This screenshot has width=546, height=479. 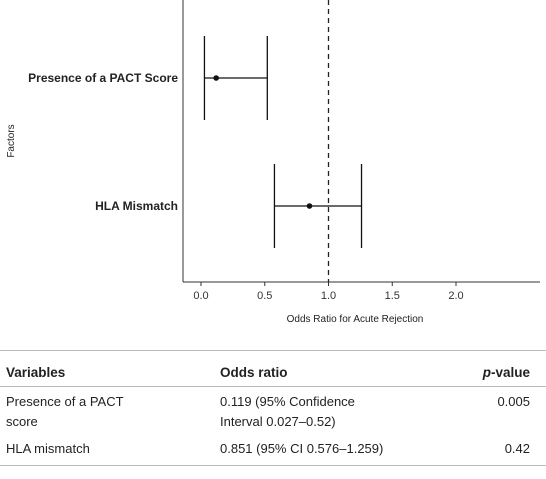 What do you see at coordinates (103, 78) in the screenshot?
I see `factor-label: Presence of a PACT Score` at bounding box center [103, 78].